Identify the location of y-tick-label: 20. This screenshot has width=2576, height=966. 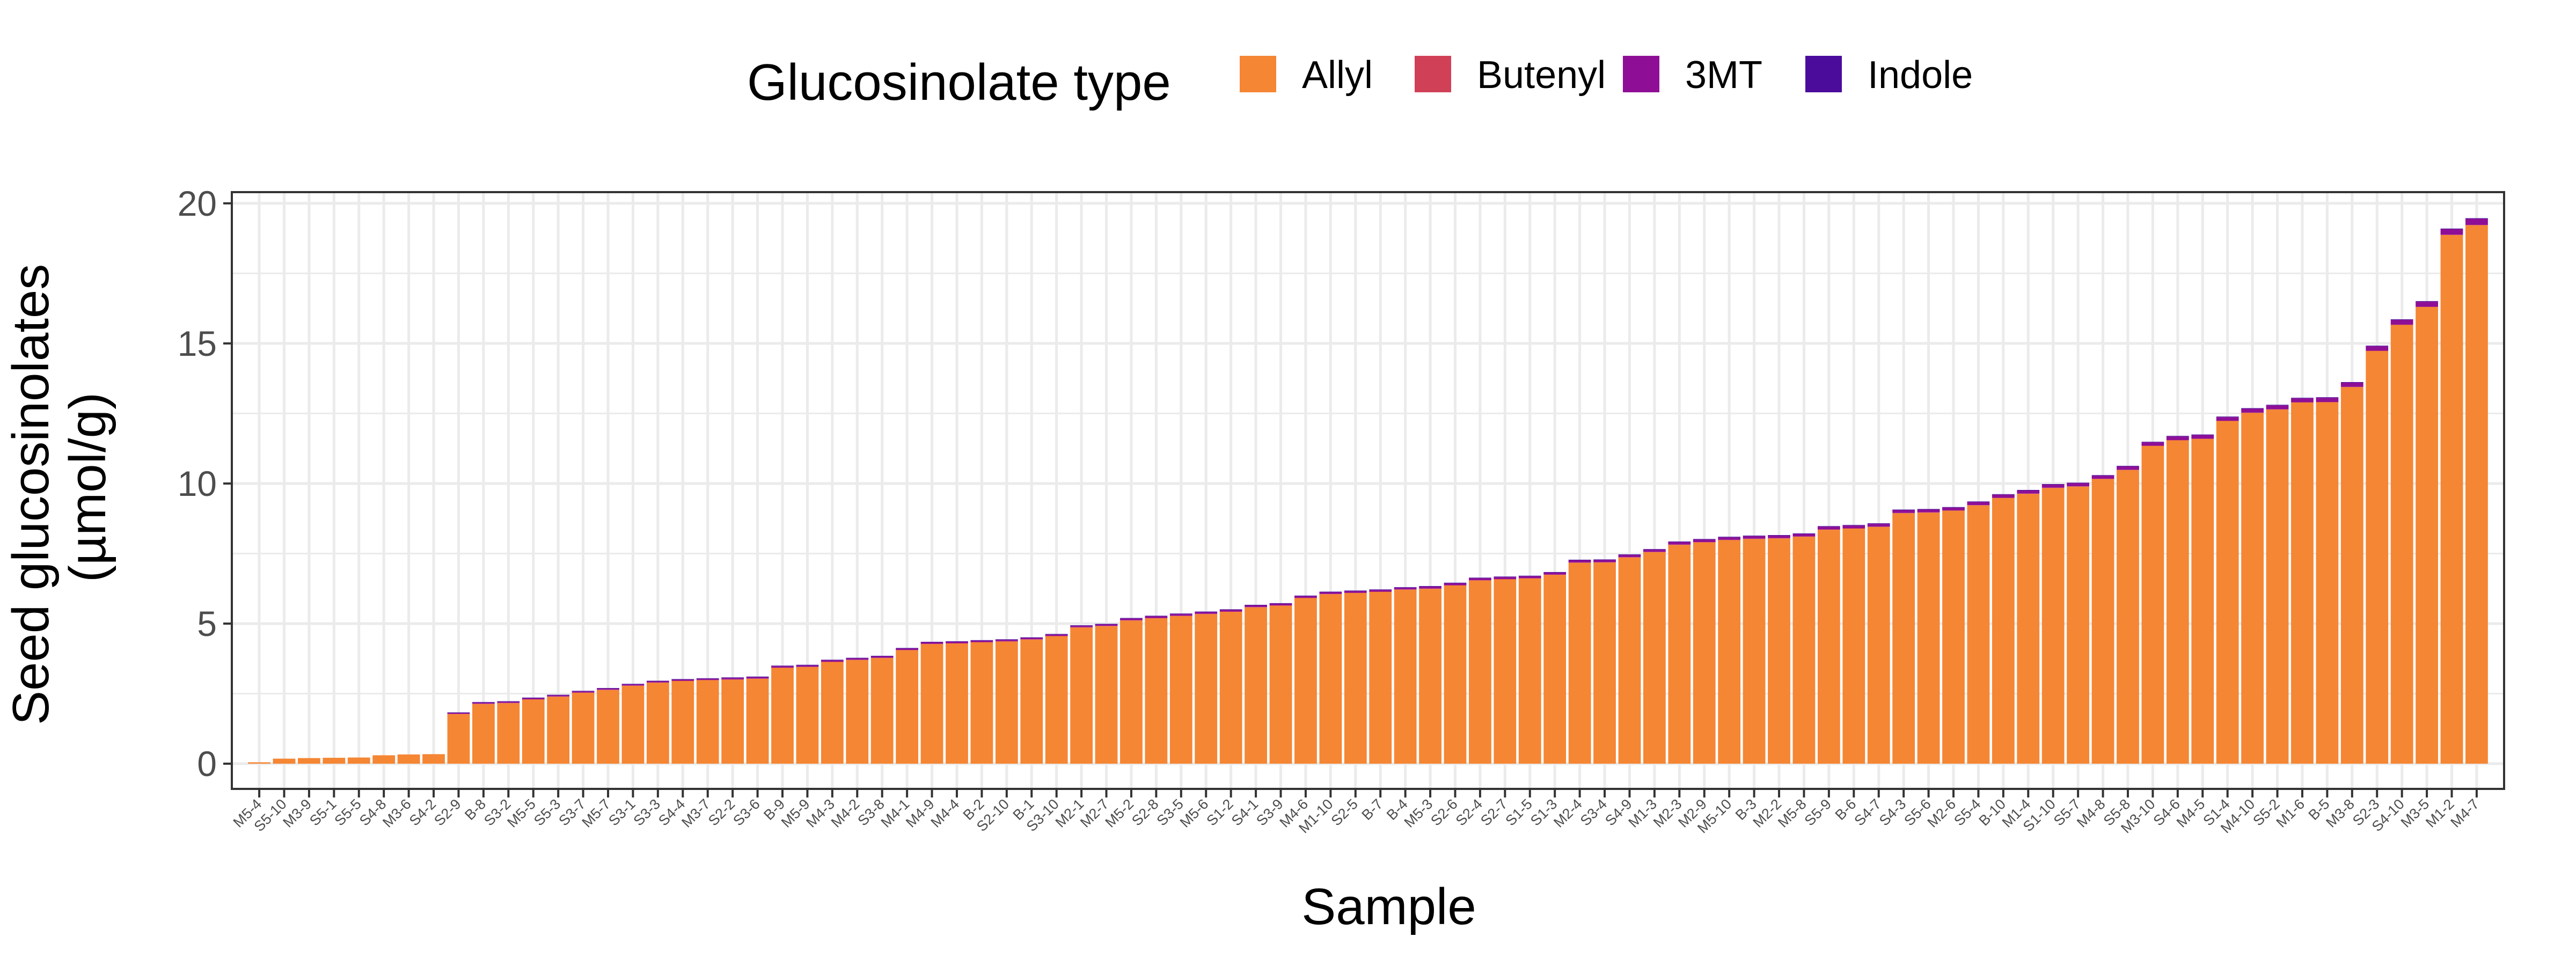
(197, 203).